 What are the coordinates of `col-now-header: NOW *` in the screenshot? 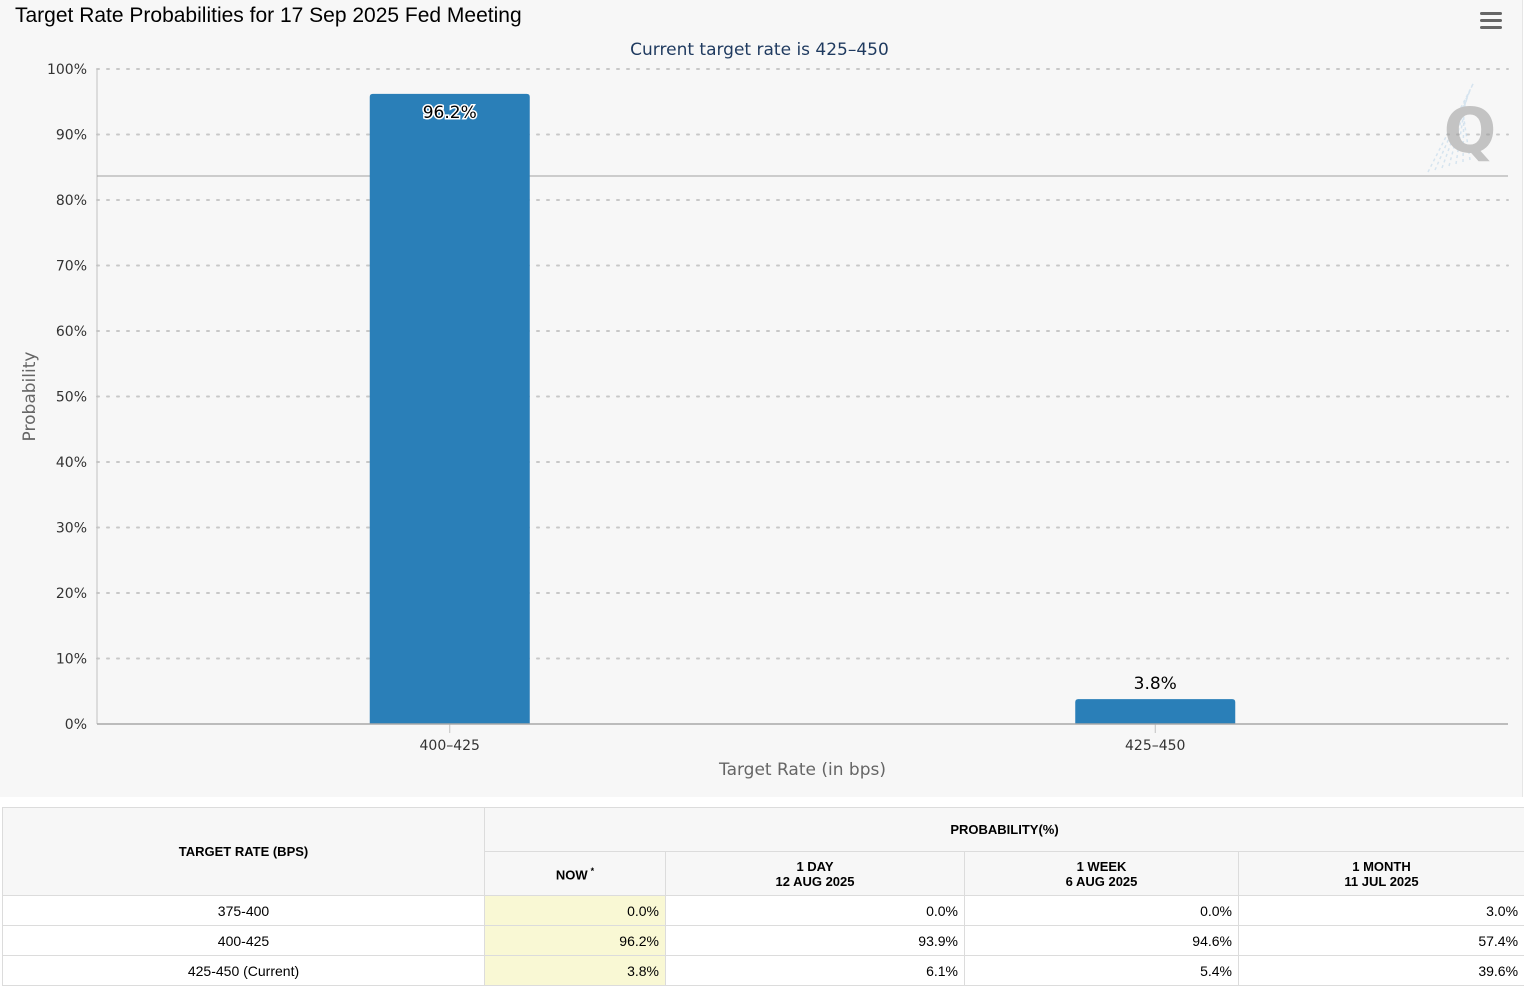 It's located at (575, 873).